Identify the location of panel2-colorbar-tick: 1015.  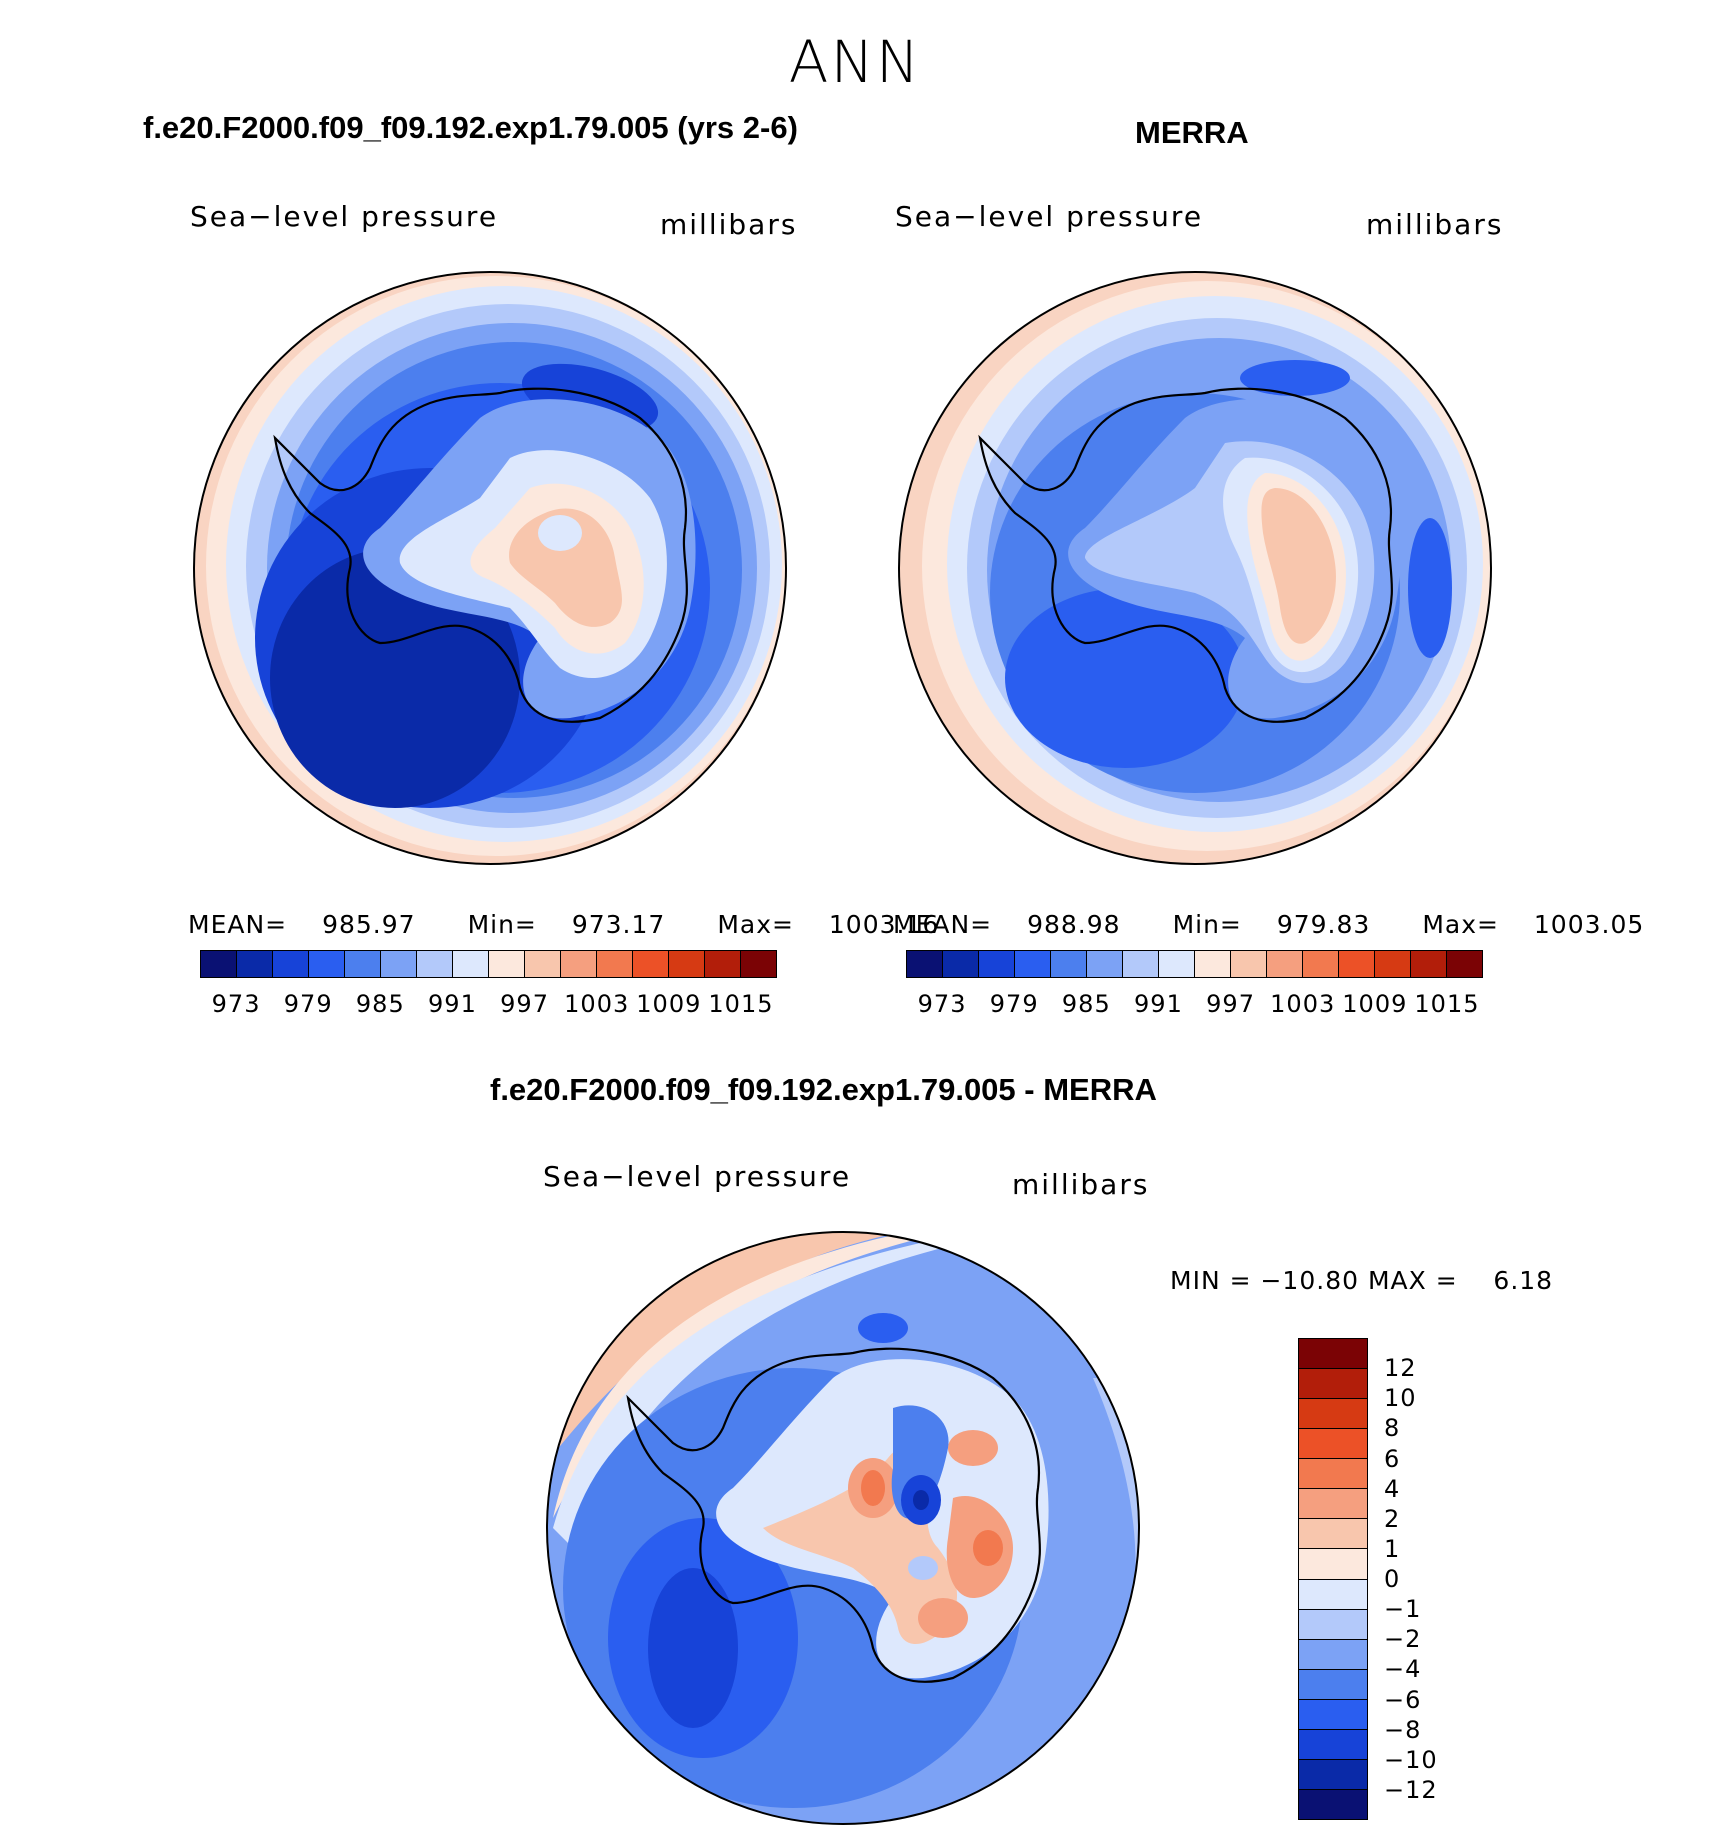
(1447, 1004).